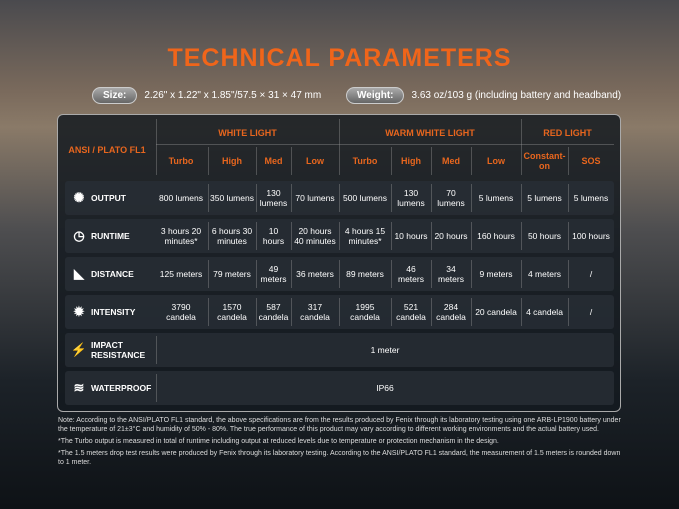 This screenshot has height=509, width=679. What do you see at coordinates (411, 274) in the screenshot?
I see `table-cell: 46 meters` at bounding box center [411, 274].